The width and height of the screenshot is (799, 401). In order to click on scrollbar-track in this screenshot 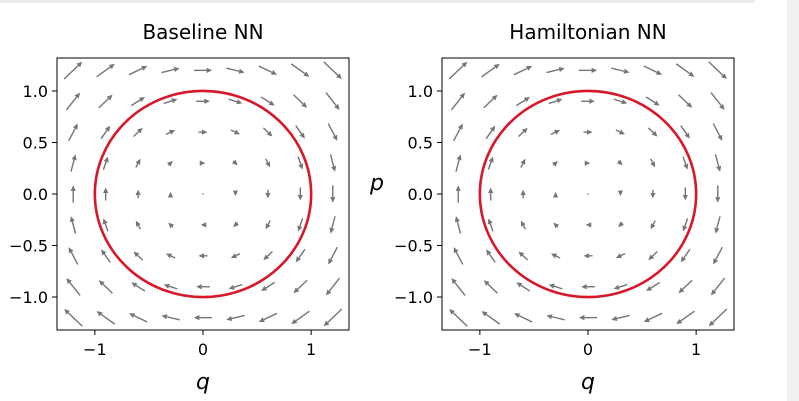, I will do `click(793, 200)`.